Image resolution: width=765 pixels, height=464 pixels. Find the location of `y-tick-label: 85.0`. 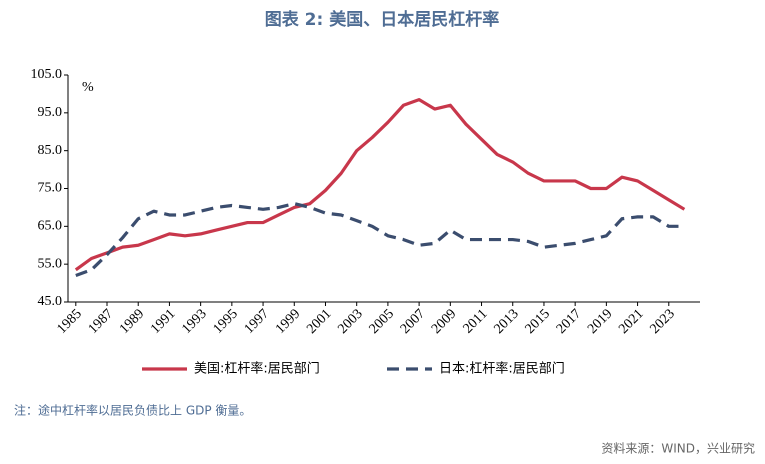

y-tick-label: 85.0 is located at coordinates (50, 150).